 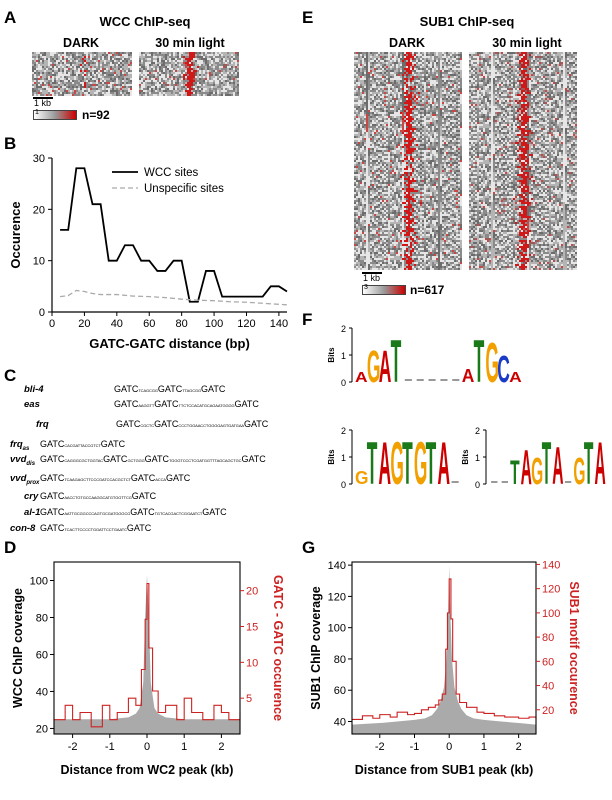 What do you see at coordinates (551, 565) in the screenshot?
I see `panel-g-y2tick: 140` at bounding box center [551, 565].